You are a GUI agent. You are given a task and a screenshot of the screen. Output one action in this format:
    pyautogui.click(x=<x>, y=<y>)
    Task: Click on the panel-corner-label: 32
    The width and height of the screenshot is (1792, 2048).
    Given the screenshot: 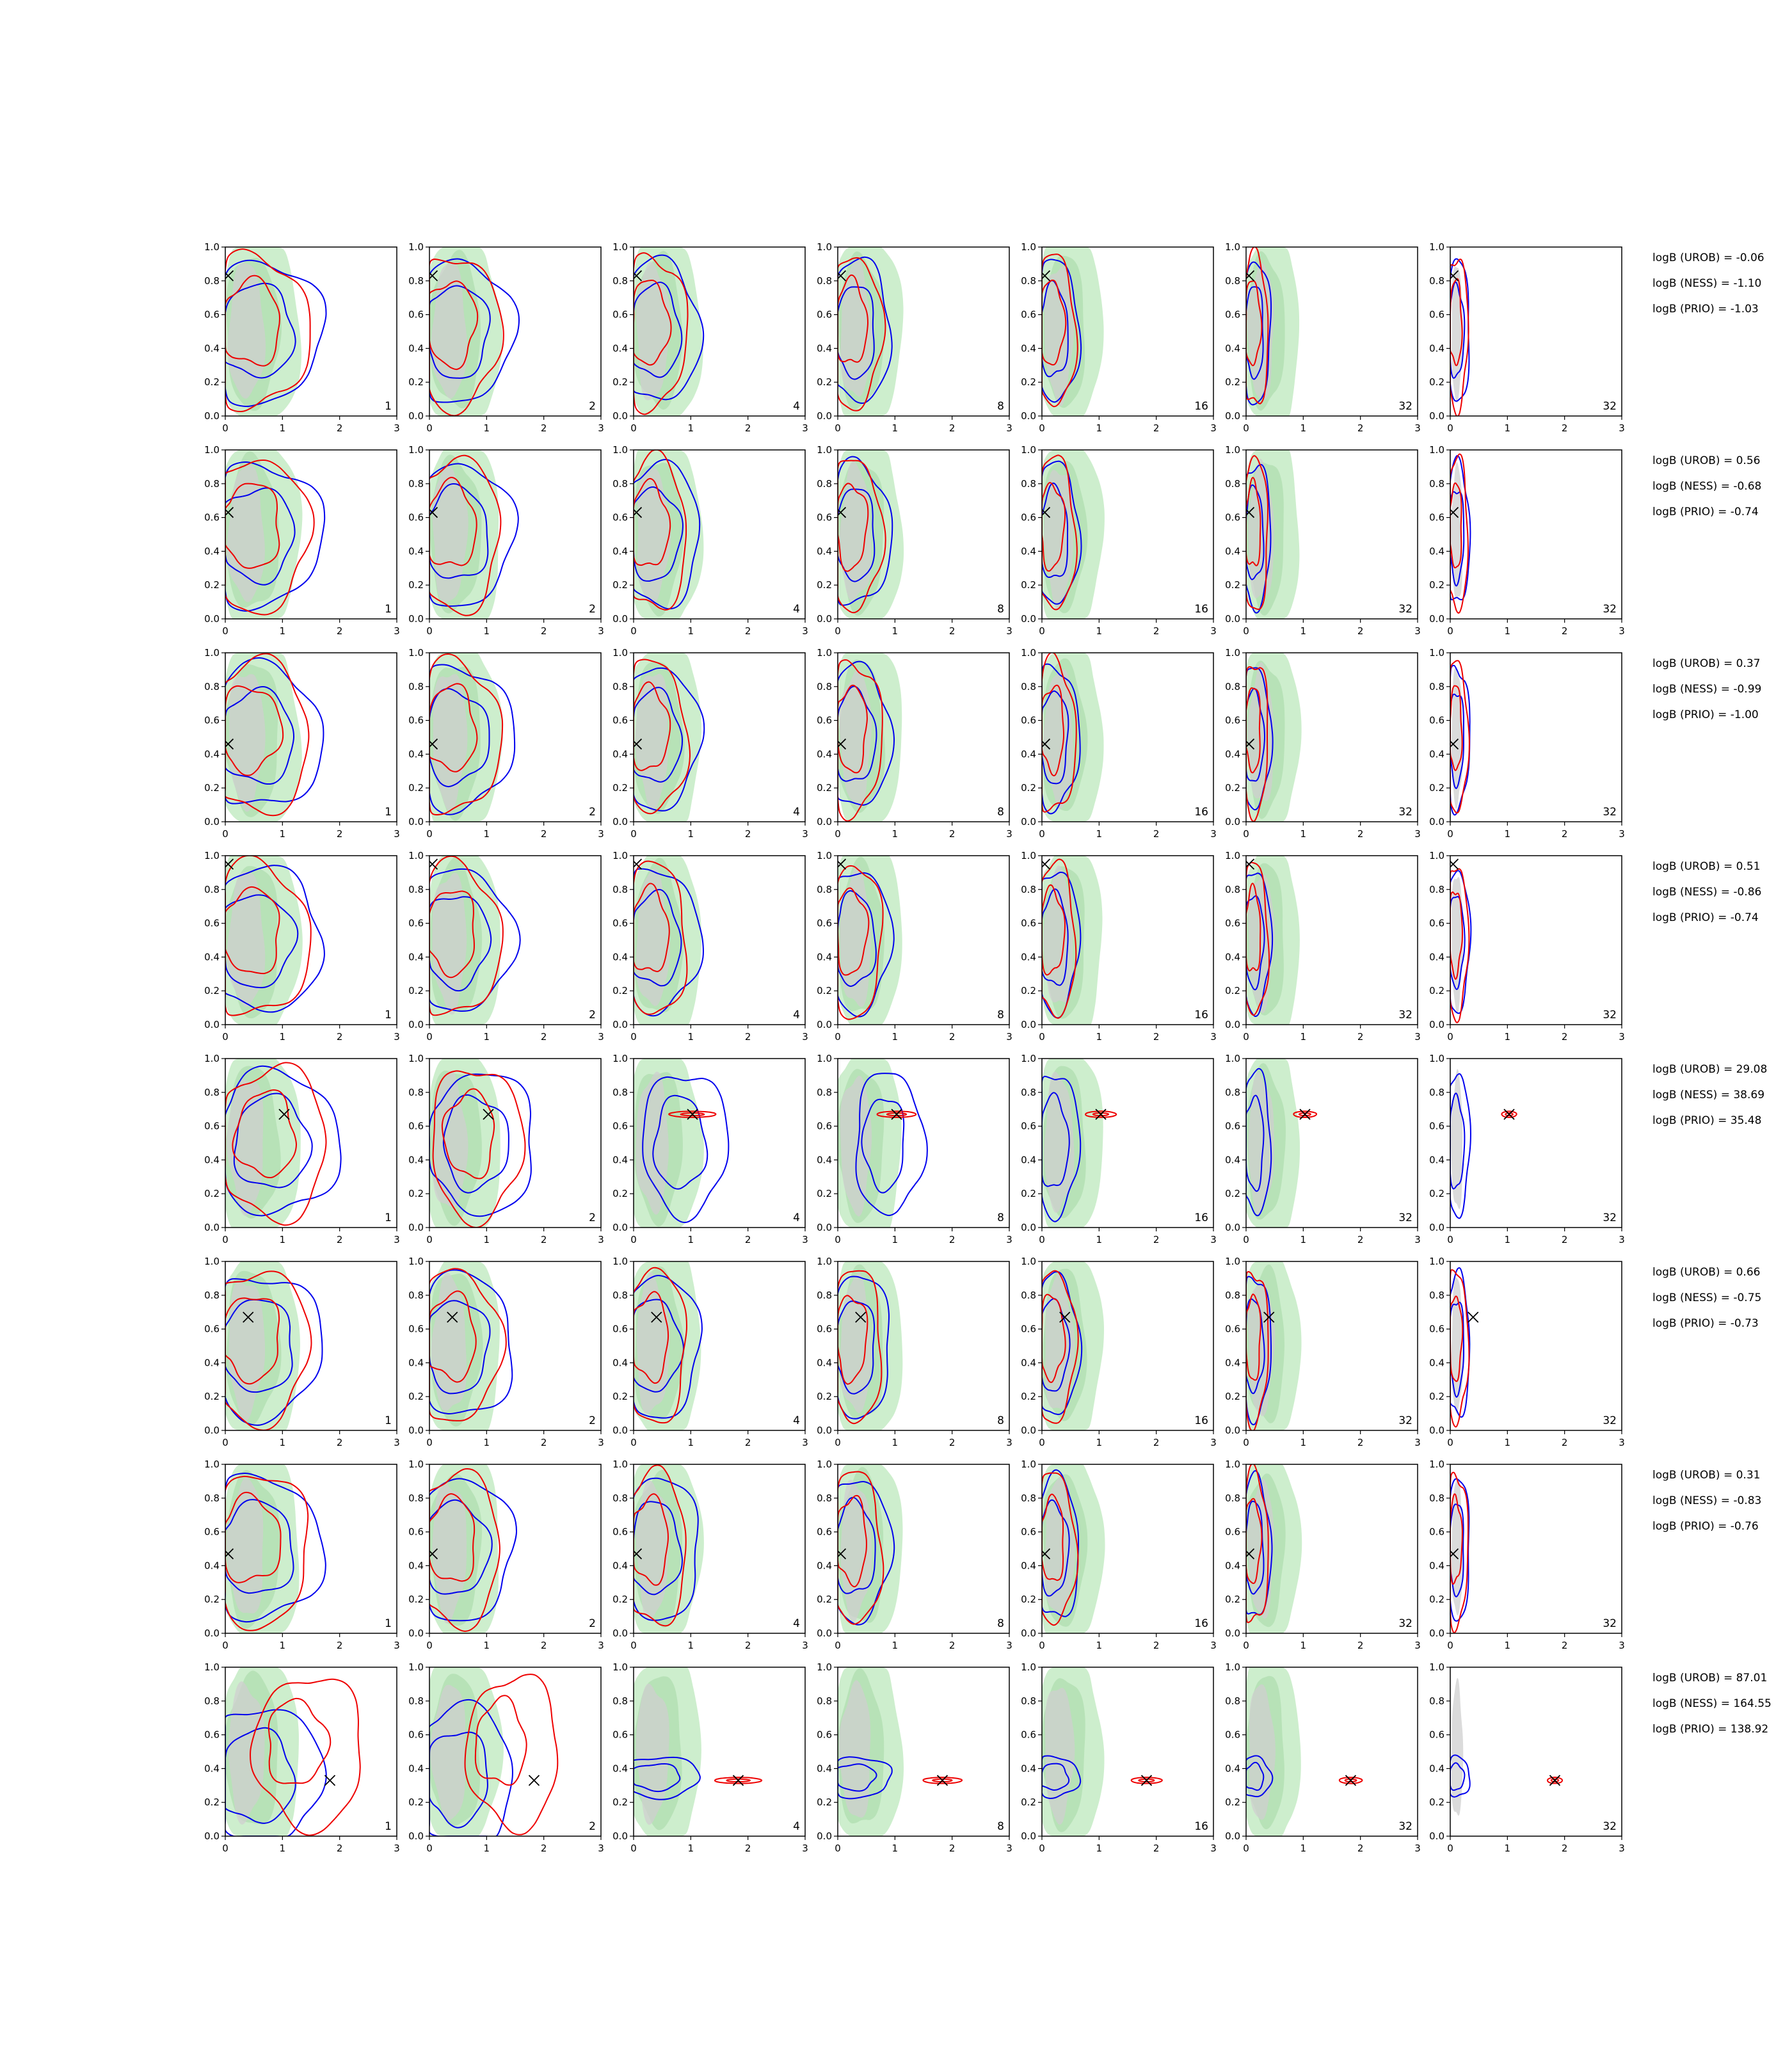 What is the action you would take?
    pyautogui.click(x=1405, y=609)
    